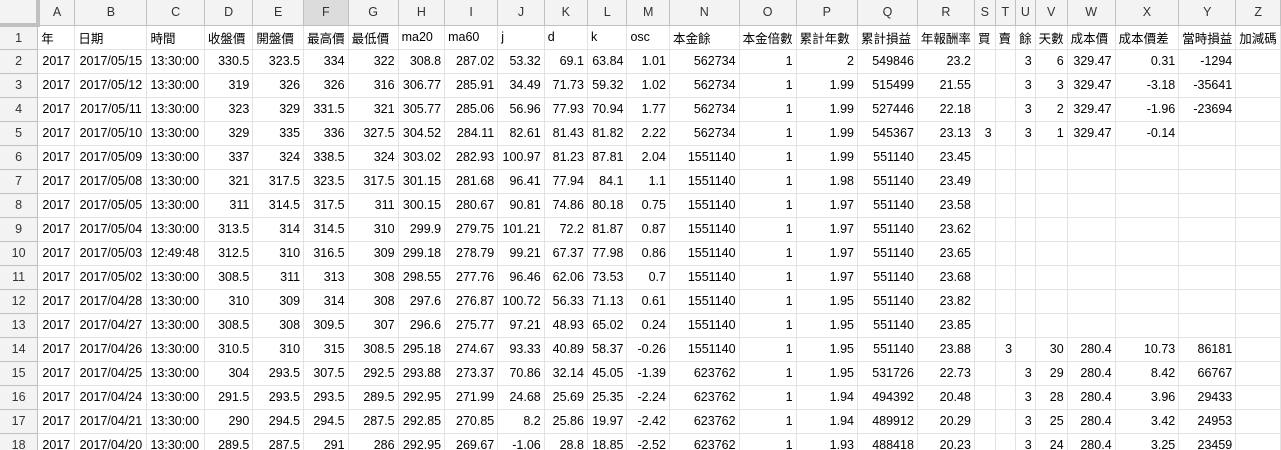 Image resolution: width=1281 pixels, height=450 pixels. What do you see at coordinates (887, 37) in the screenshot?
I see `cell-q1: 累計損益` at bounding box center [887, 37].